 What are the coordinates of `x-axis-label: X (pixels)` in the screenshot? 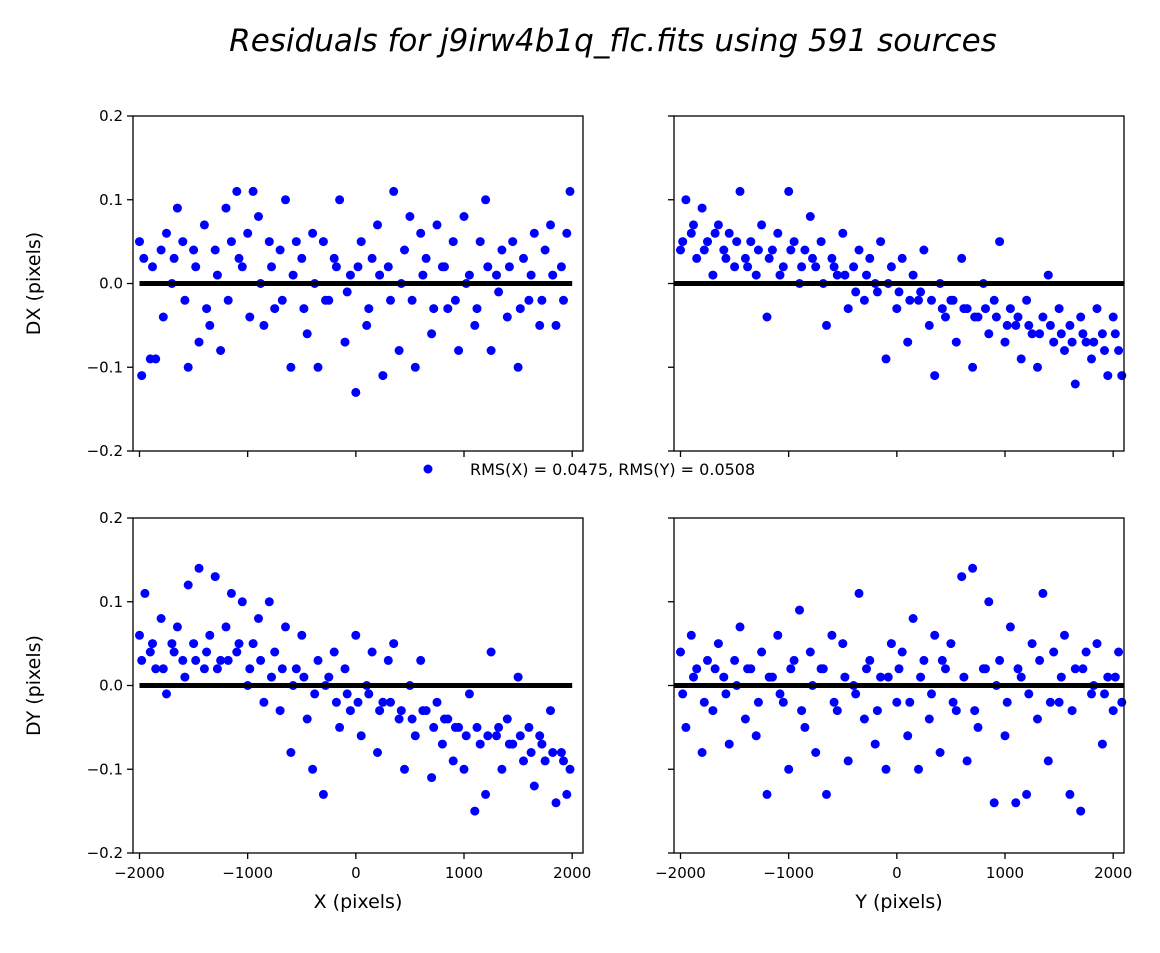 It's located at (358, 902).